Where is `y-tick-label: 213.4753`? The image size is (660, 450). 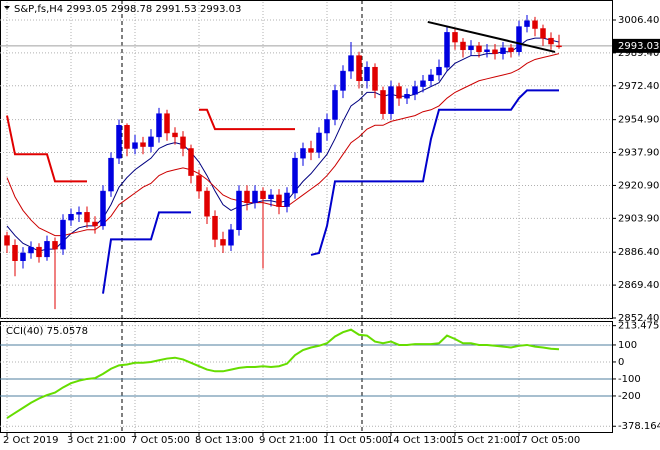 y-tick-label: 213.4753 is located at coordinates (639, 326).